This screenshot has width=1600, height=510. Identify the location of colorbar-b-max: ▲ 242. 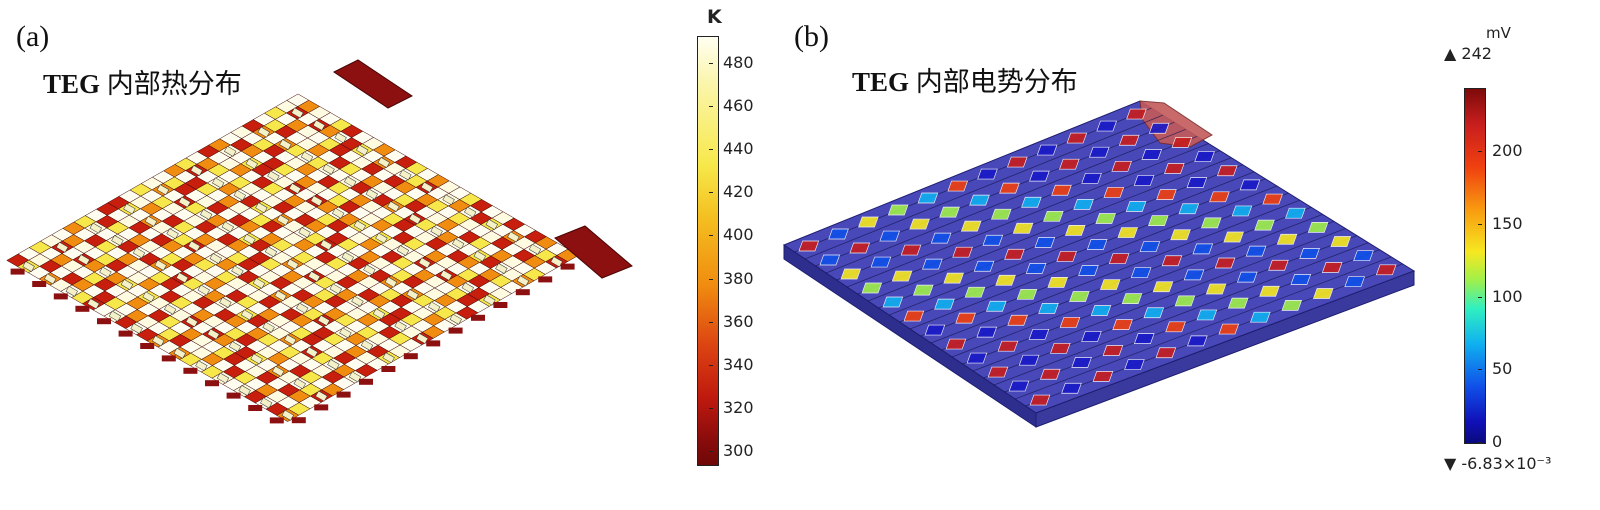
(1468, 53).